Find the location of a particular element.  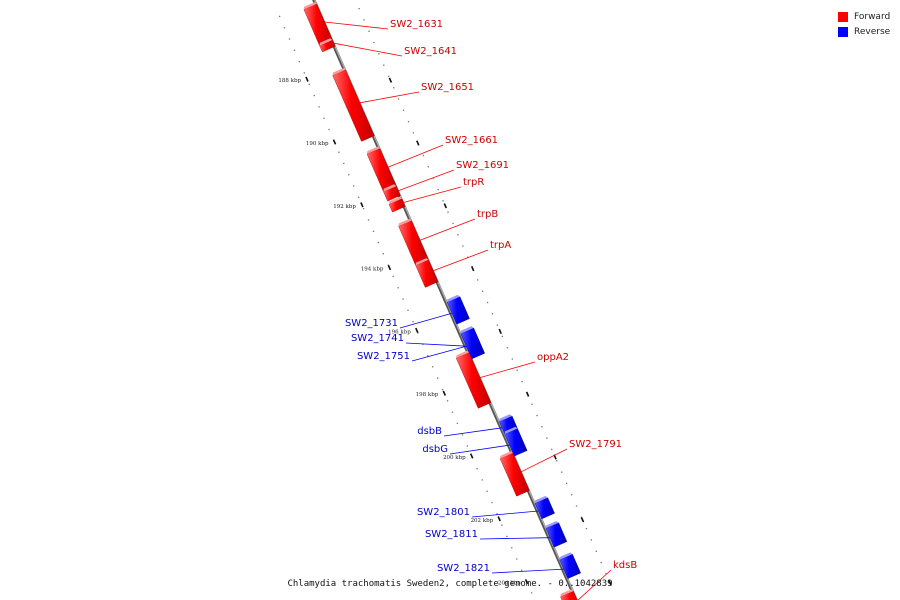

gene-label: SW2_1801 is located at coordinates (443, 512).